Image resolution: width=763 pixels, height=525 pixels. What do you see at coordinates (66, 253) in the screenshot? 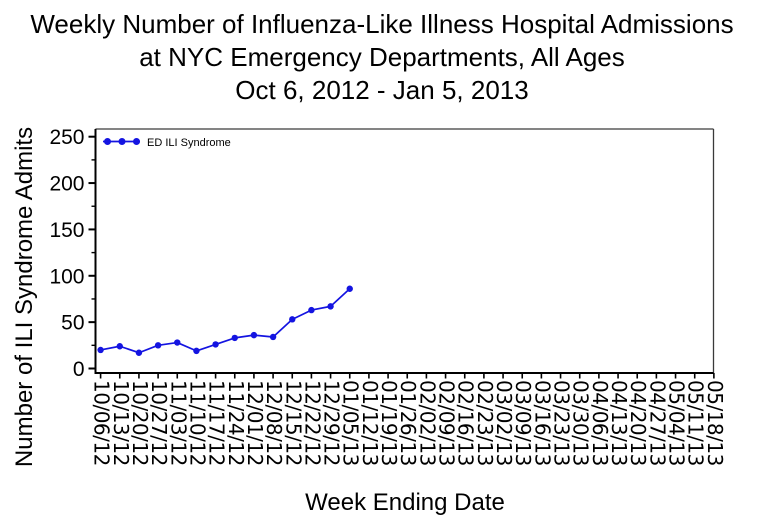
I see `y-tick-labels: 0 50 100 150 200 250` at bounding box center [66, 253].